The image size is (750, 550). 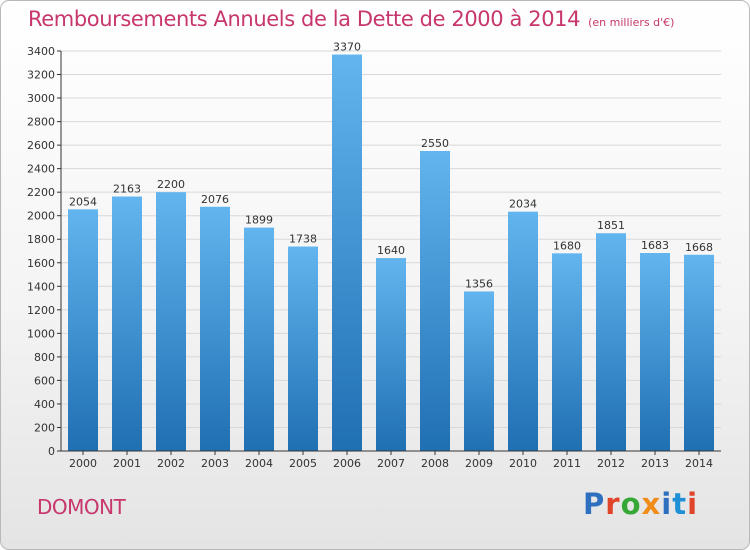 What do you see at coordinates (171, 184) in the screenshot?
I see `bar-value-label: 2200` at bounding box center [171, 184].